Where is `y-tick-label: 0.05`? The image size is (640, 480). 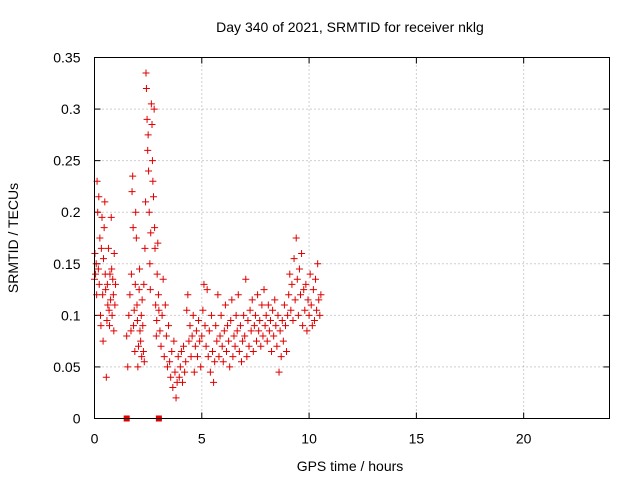 y-tick-label: 0.05 is located at coordinates (66, 367).